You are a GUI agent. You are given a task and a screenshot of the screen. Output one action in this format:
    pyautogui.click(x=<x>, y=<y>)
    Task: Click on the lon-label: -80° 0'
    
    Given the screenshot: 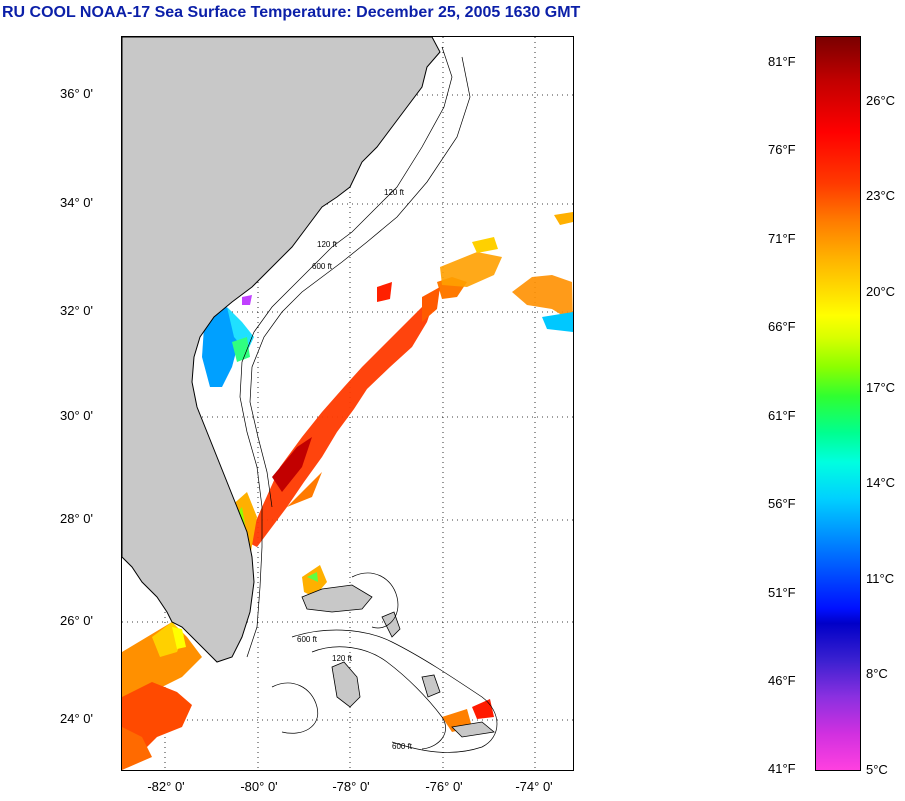 What is the action you would take?
    pyautogui.click(x=259, y=786)
    